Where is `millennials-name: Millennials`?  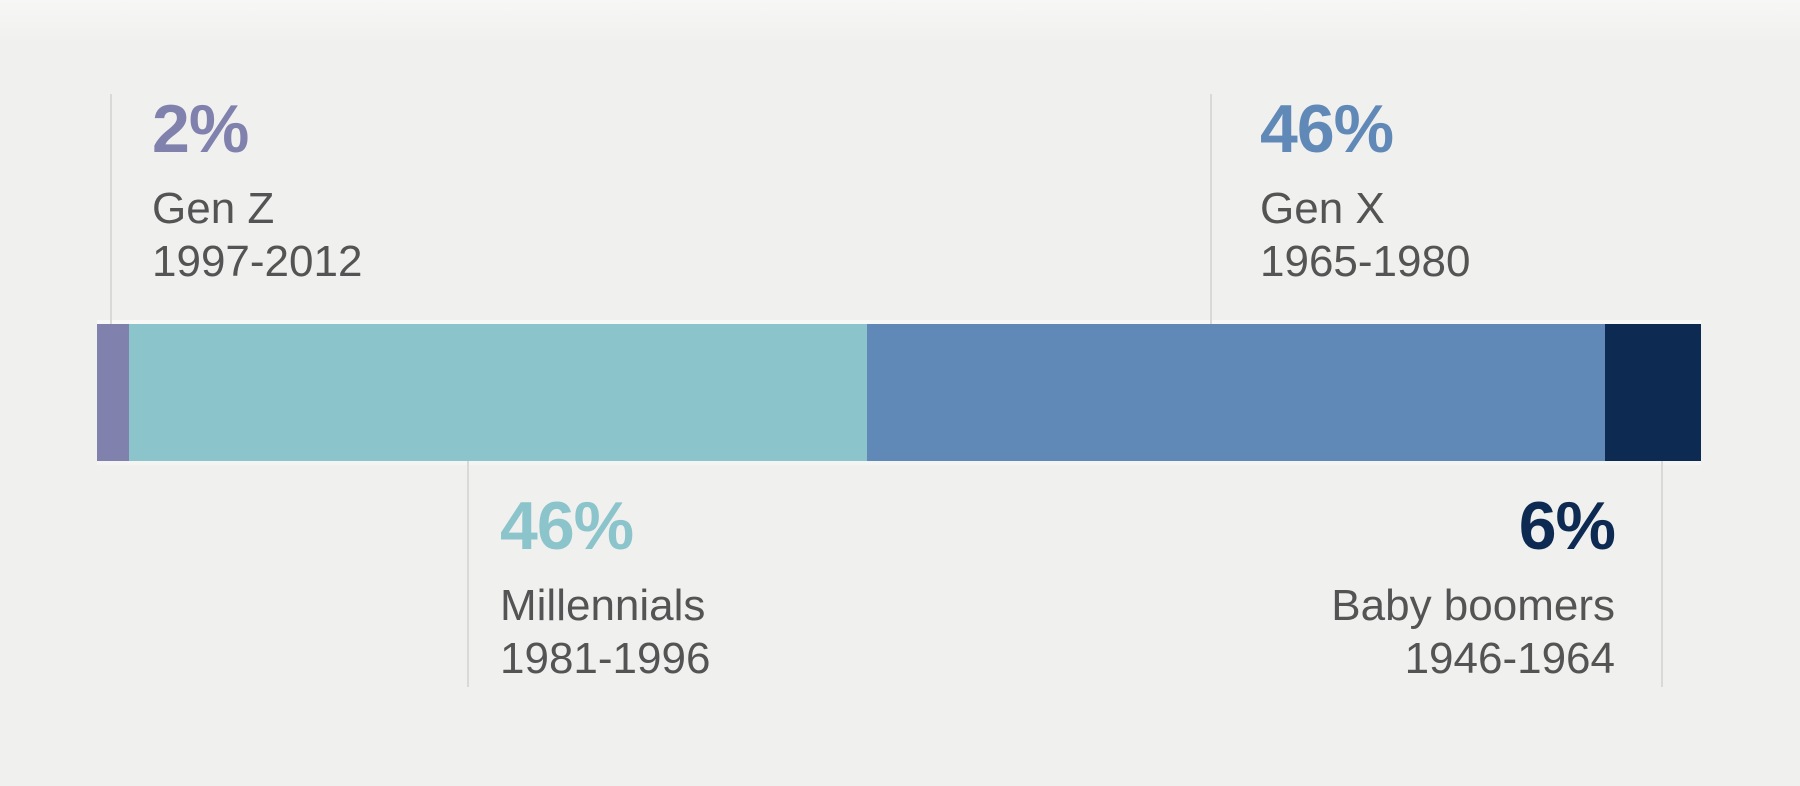
millennials-name: Millennials is located at coordinates (603, 605).